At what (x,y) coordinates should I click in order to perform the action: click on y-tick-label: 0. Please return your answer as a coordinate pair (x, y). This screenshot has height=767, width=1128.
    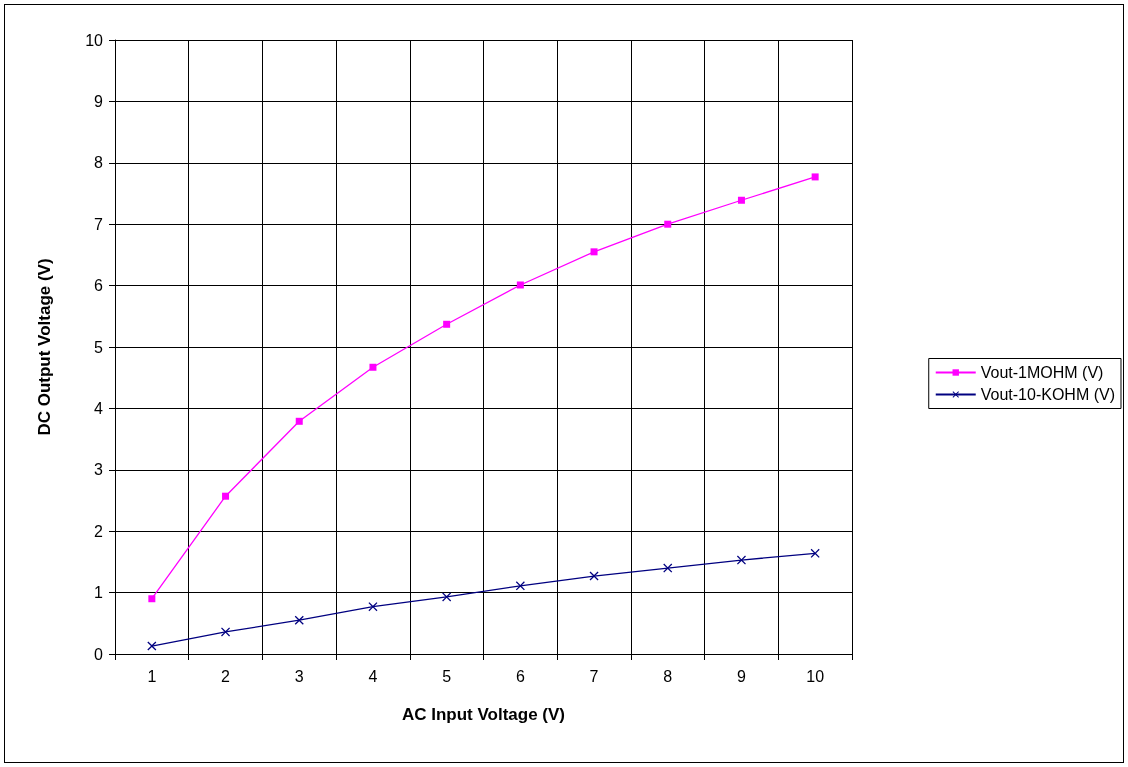
    Looking at the image, I should click on (99, 654).